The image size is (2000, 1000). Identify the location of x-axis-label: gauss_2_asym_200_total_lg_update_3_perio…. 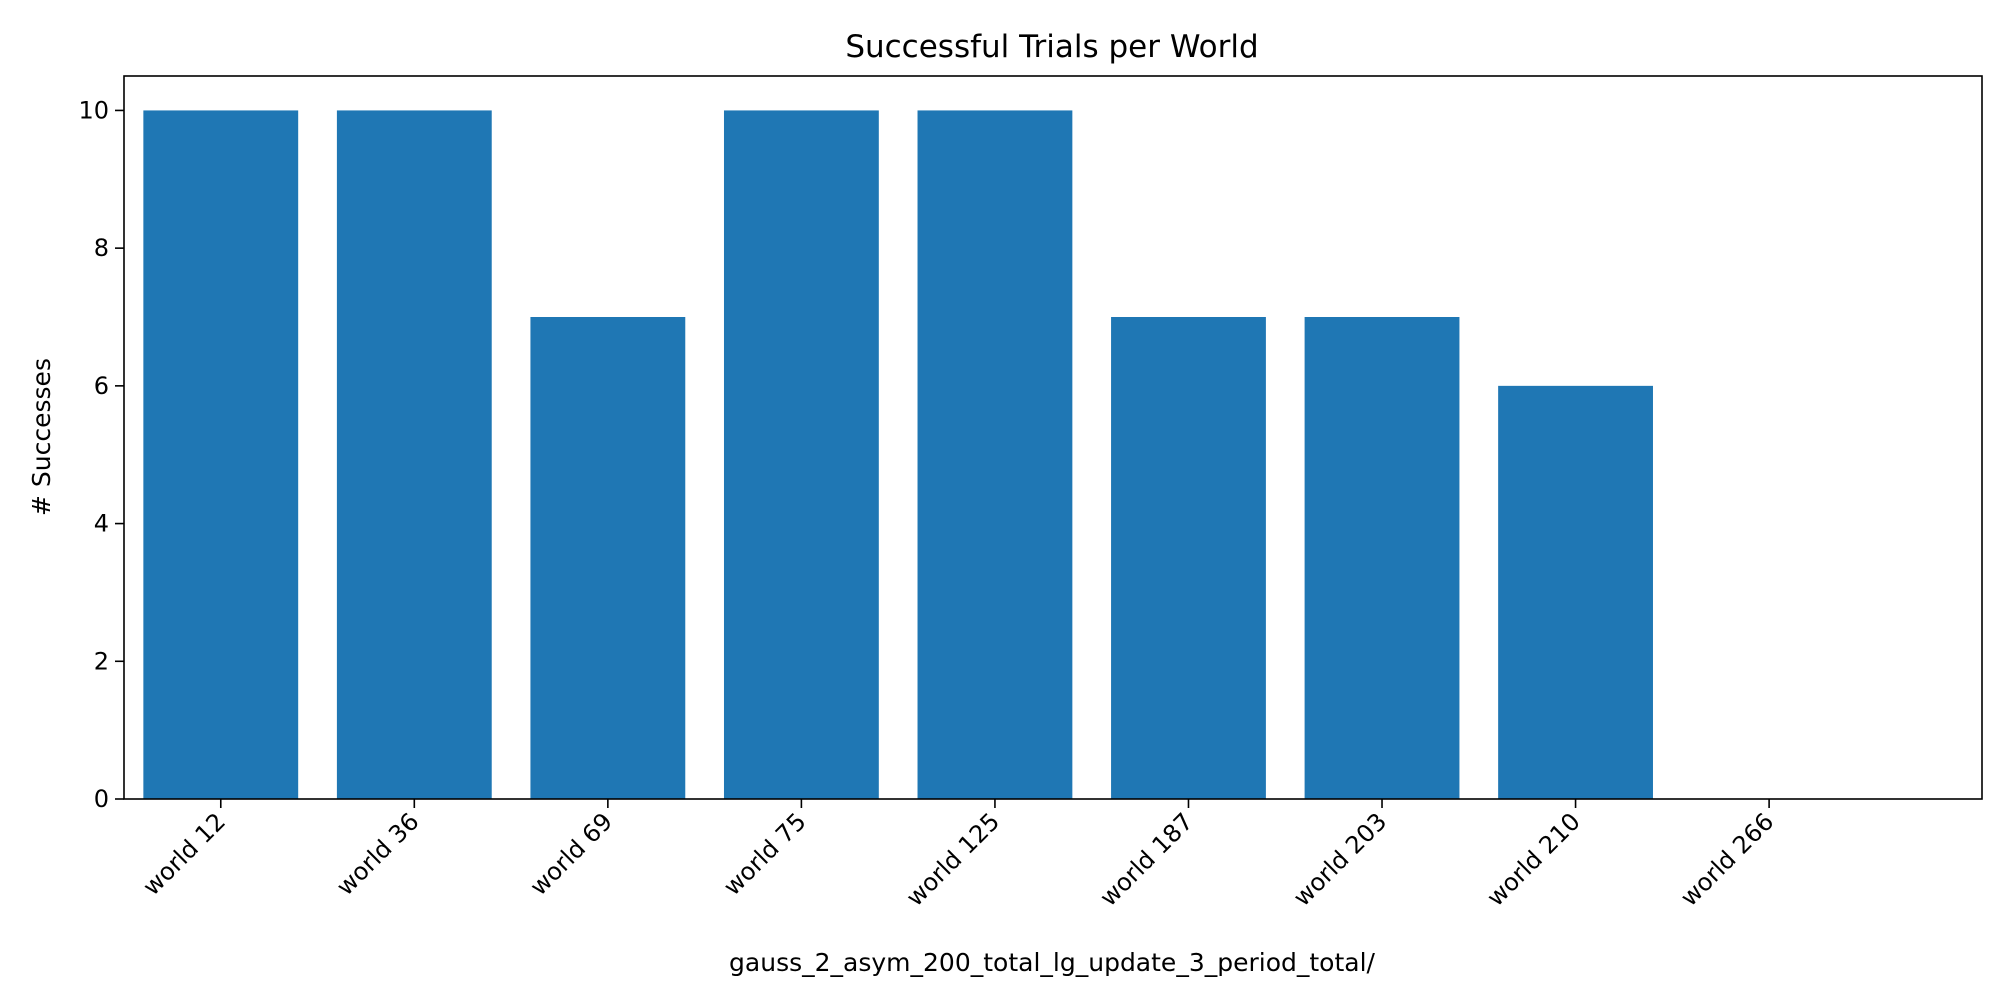
(1052, 962).